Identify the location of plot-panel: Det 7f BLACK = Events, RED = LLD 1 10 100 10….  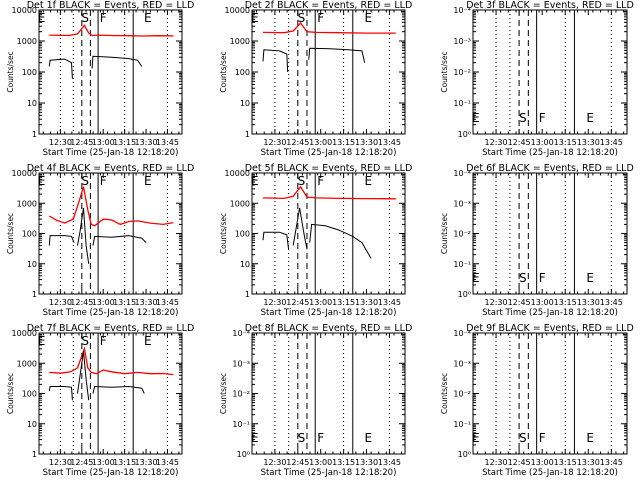
(100, 400).